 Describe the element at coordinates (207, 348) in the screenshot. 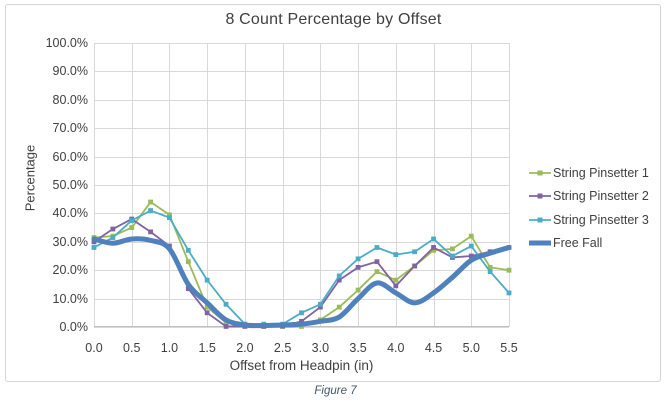

I see `x-tick-label: 1.5` at that location.